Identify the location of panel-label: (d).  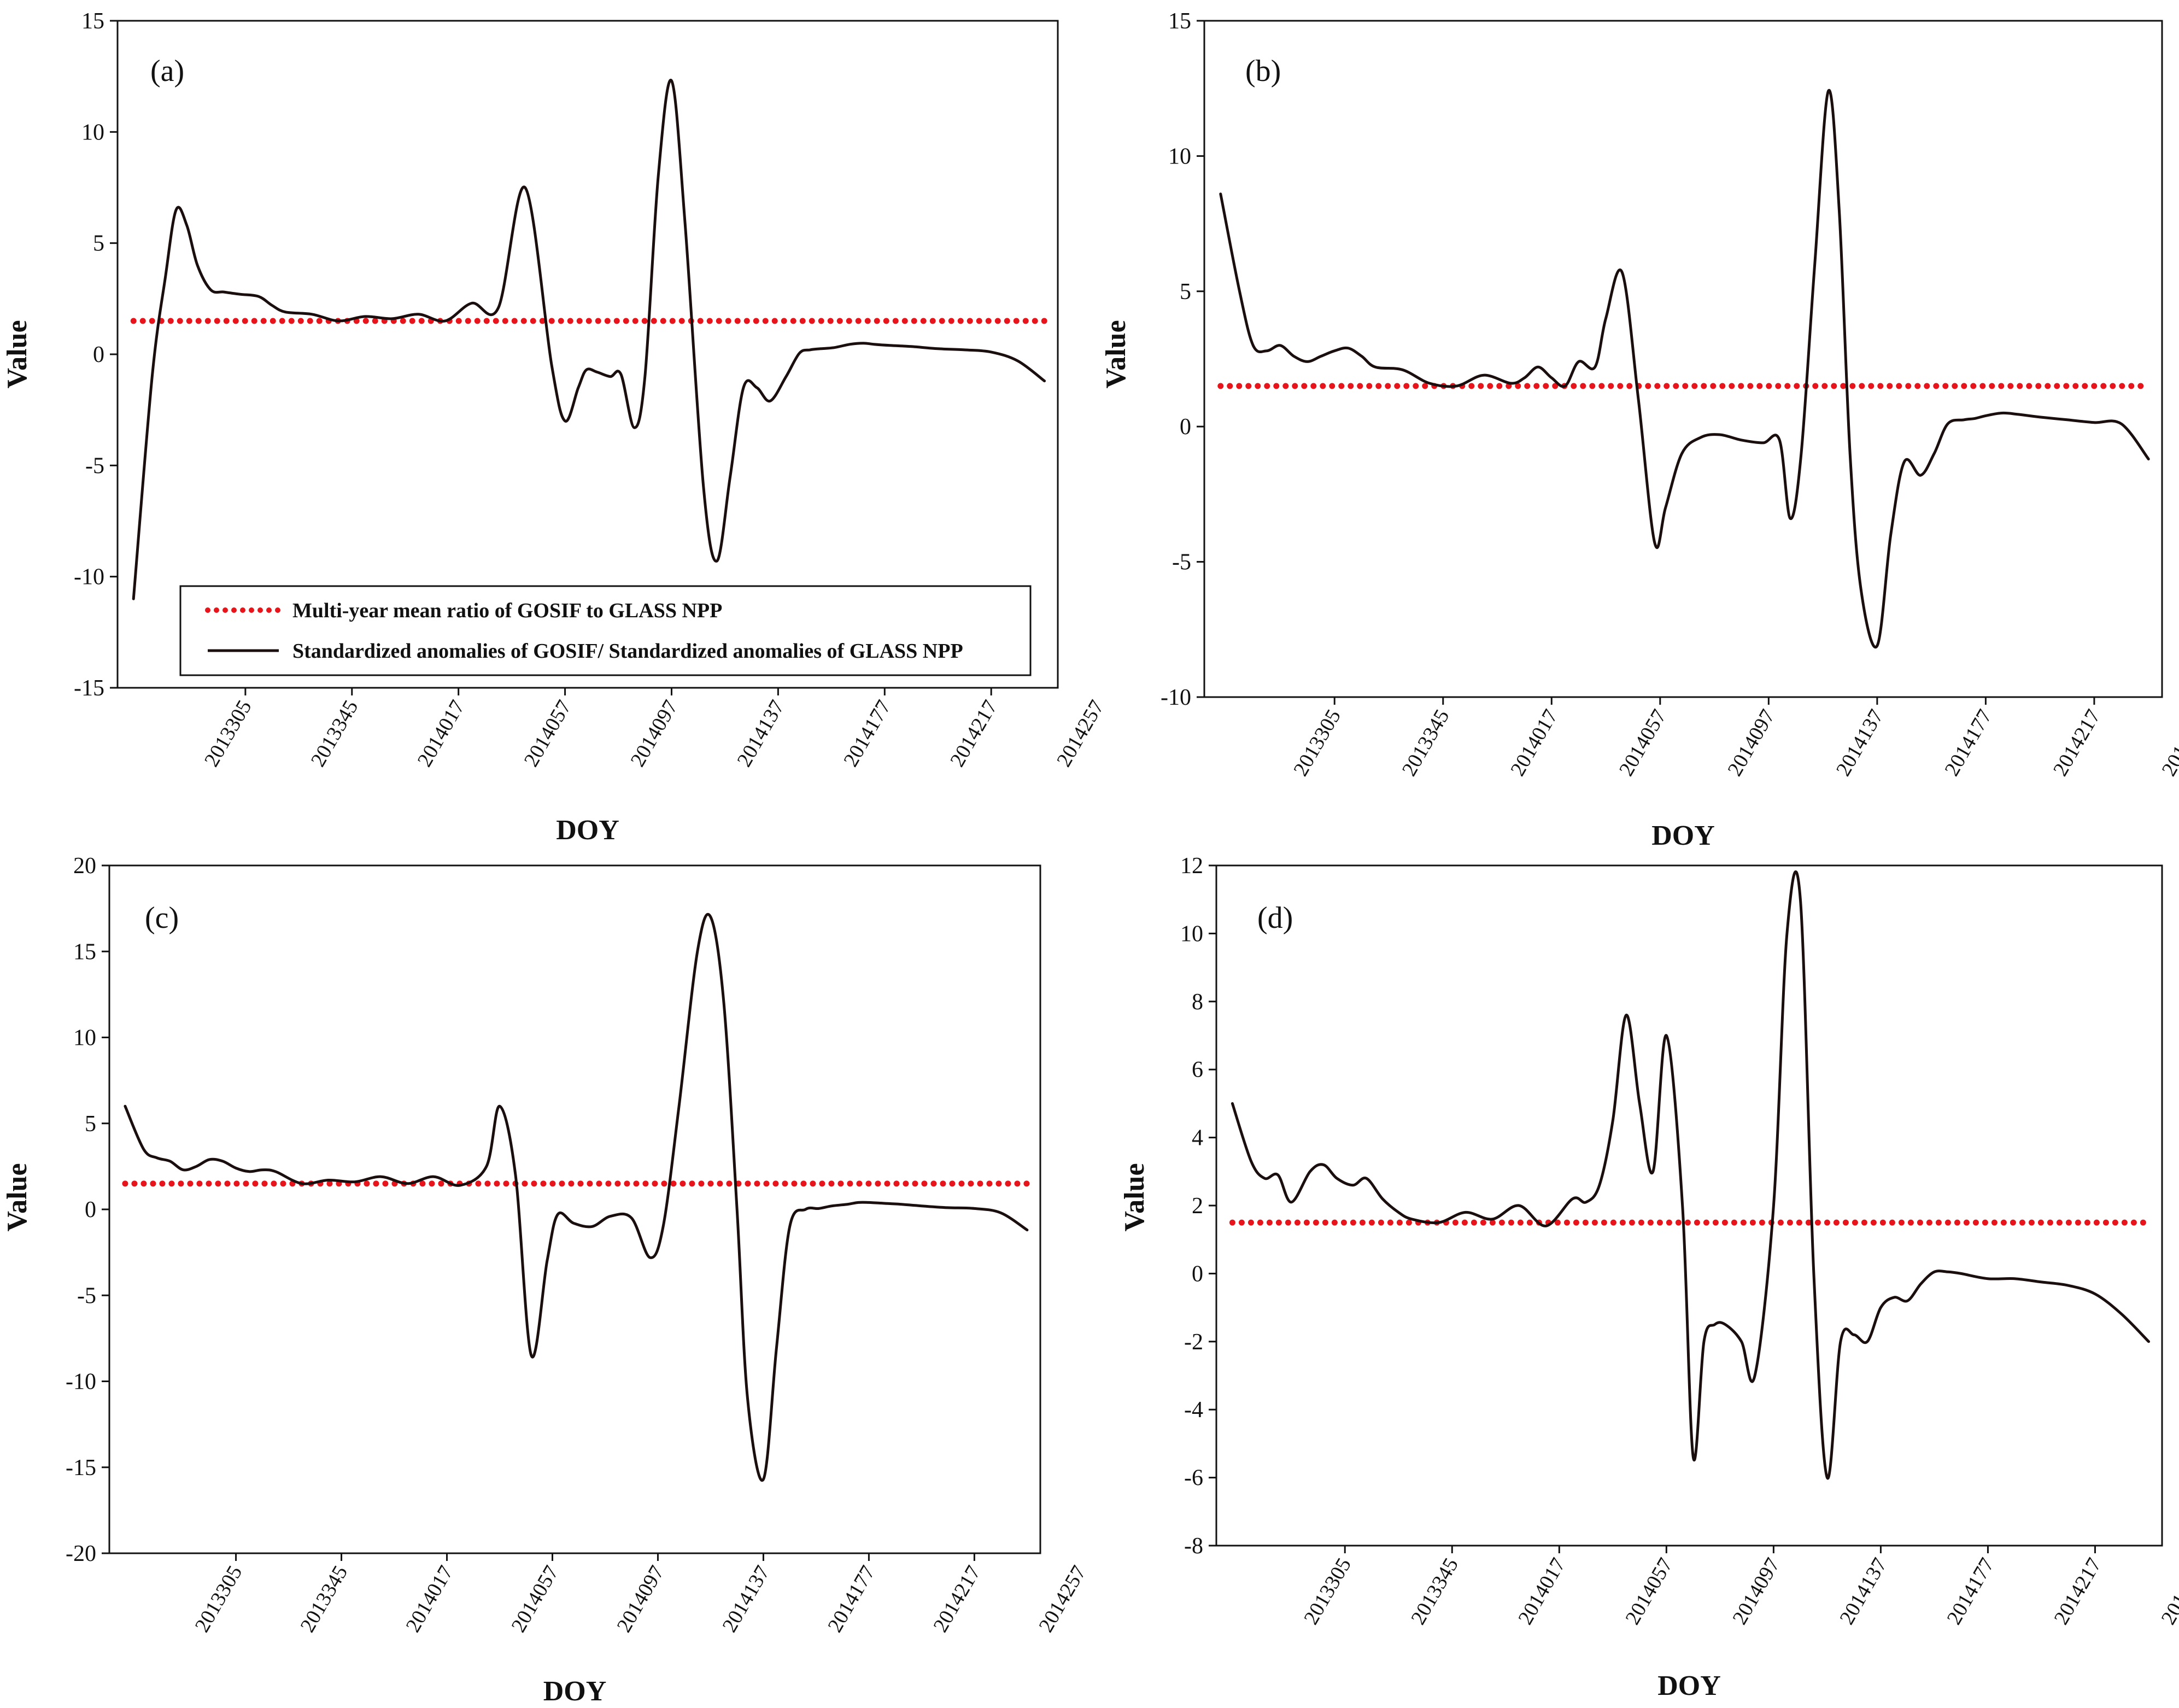
(1275, 918).